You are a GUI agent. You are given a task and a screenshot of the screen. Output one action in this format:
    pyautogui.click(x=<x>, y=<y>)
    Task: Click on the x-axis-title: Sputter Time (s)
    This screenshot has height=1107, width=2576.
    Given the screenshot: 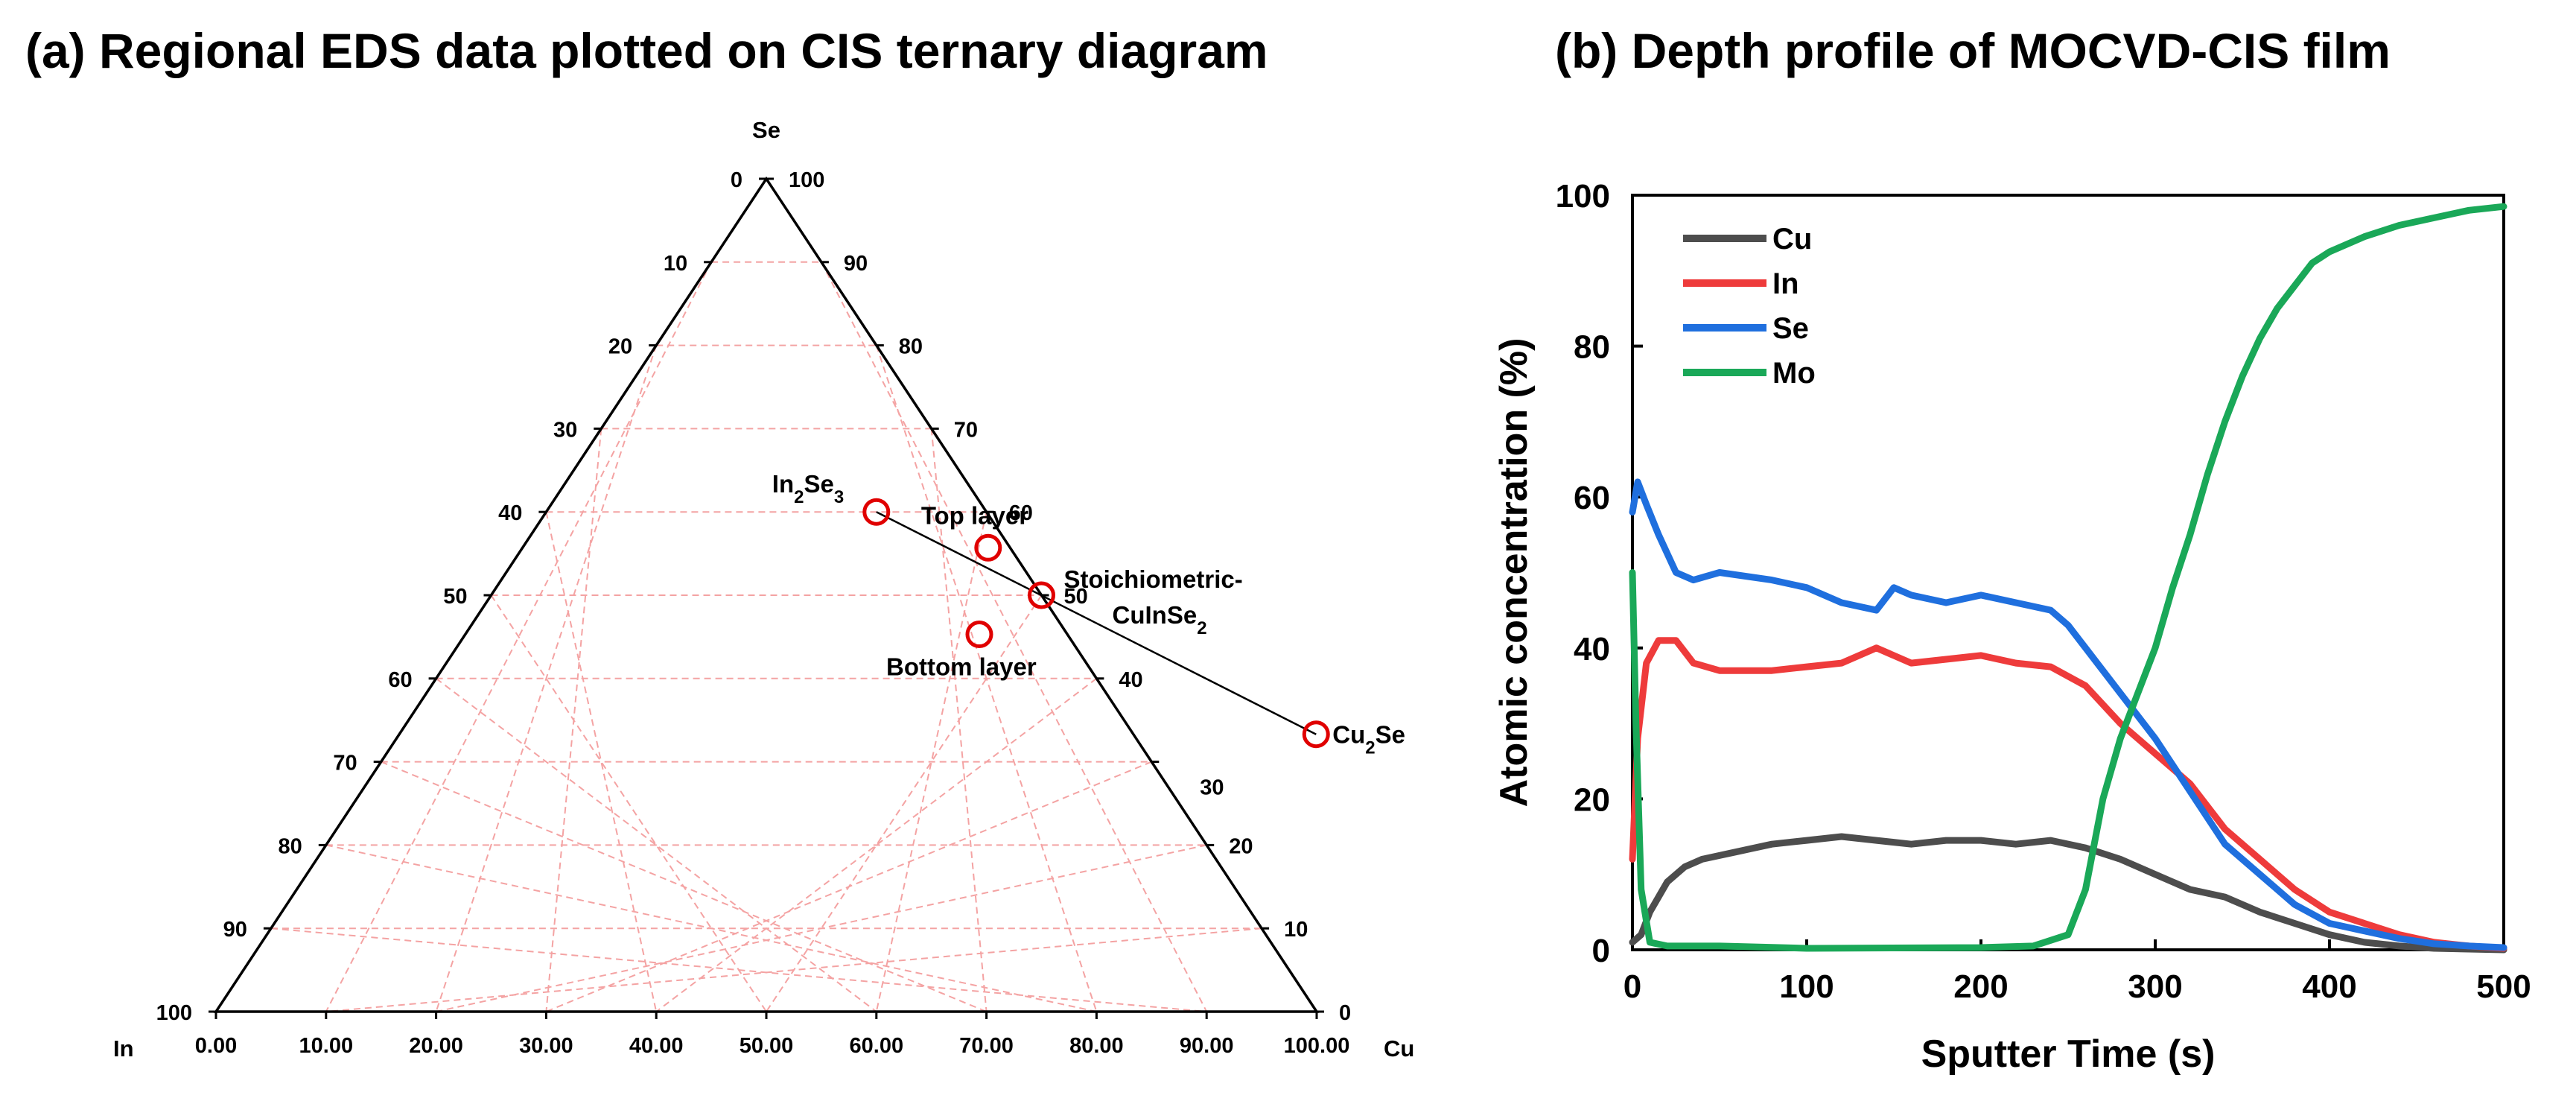 What is the action you would take?
    pyautogui.click(x=2068, y=1054)
    